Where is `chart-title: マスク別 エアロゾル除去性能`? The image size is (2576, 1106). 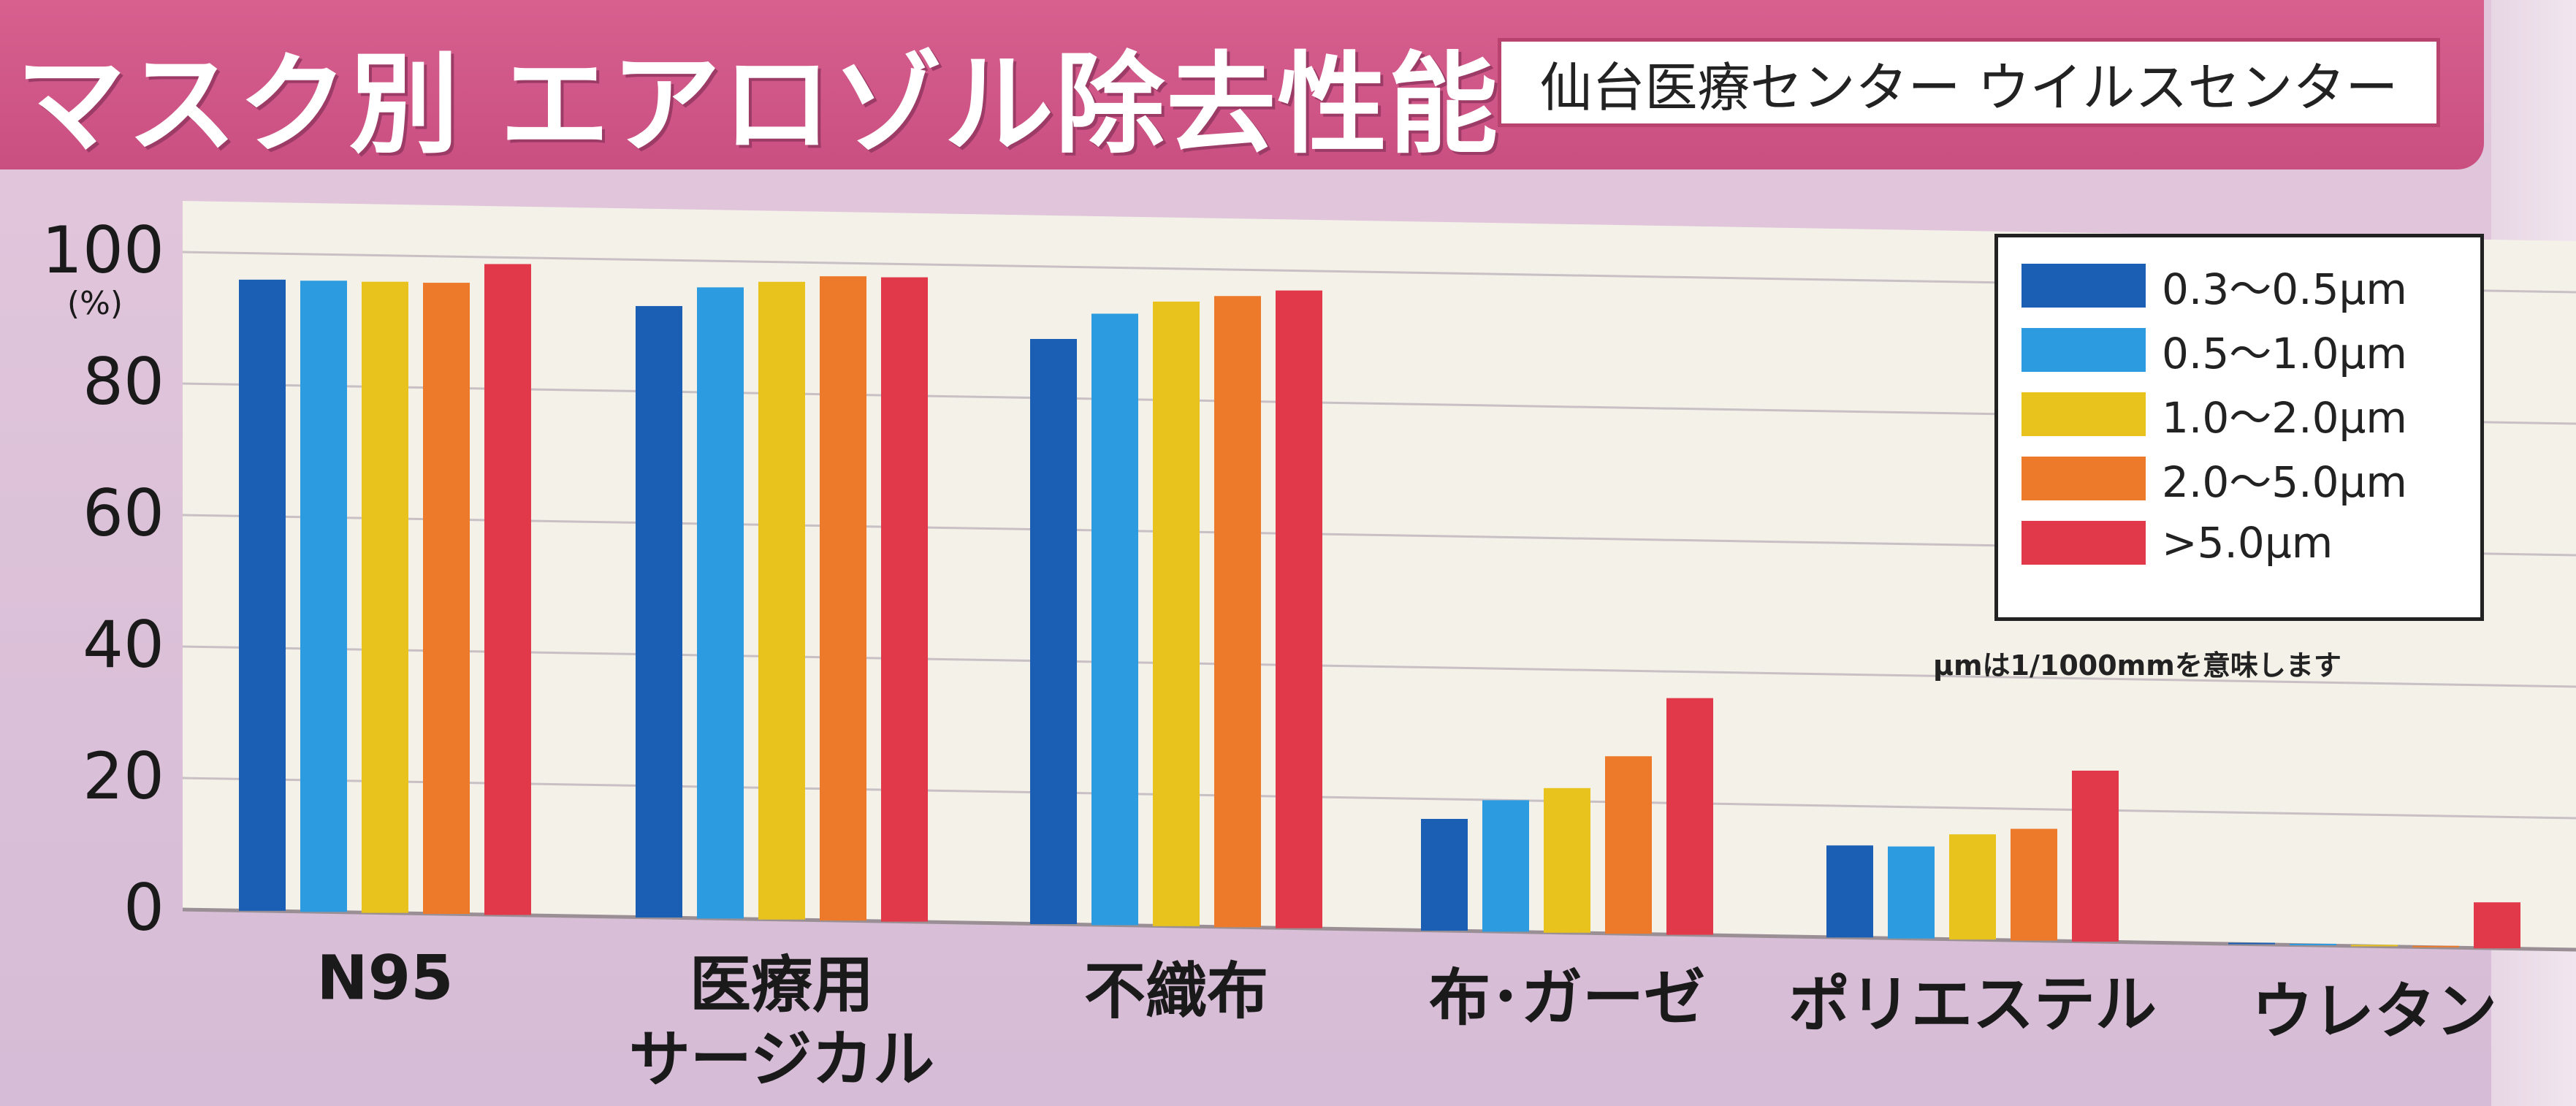
chart-title: マスク別 エアロゾル除去性能 is located at coordinates (758, 105).